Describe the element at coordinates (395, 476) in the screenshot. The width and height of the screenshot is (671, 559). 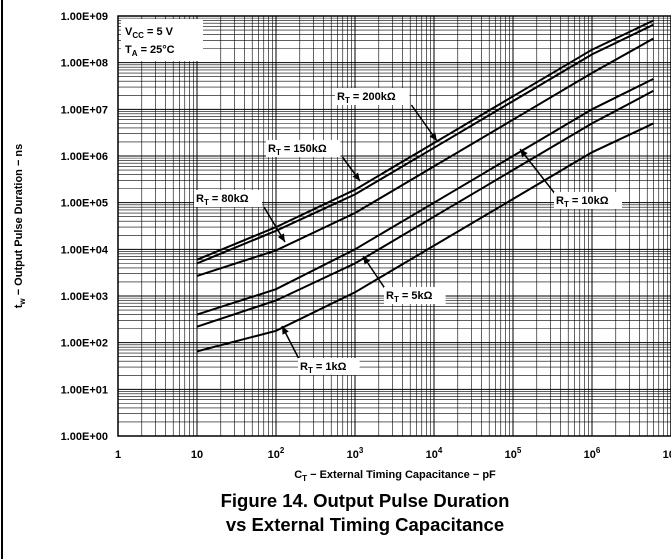
I see `x-axis-label: CT − External Timing Capacitance − pF` at that location.